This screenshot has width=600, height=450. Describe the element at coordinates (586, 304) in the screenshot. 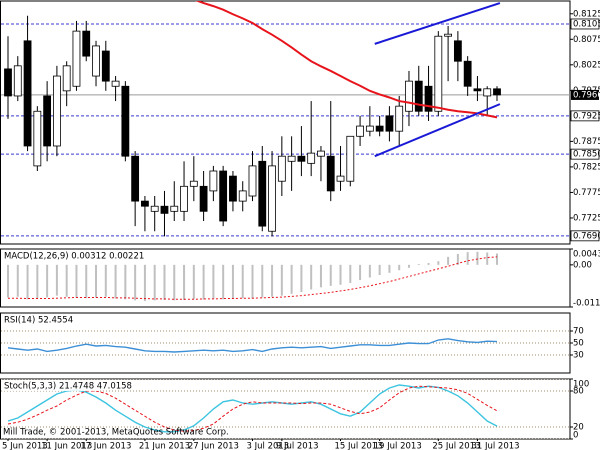

I see `y-tick-label: -0.01163` at that location.